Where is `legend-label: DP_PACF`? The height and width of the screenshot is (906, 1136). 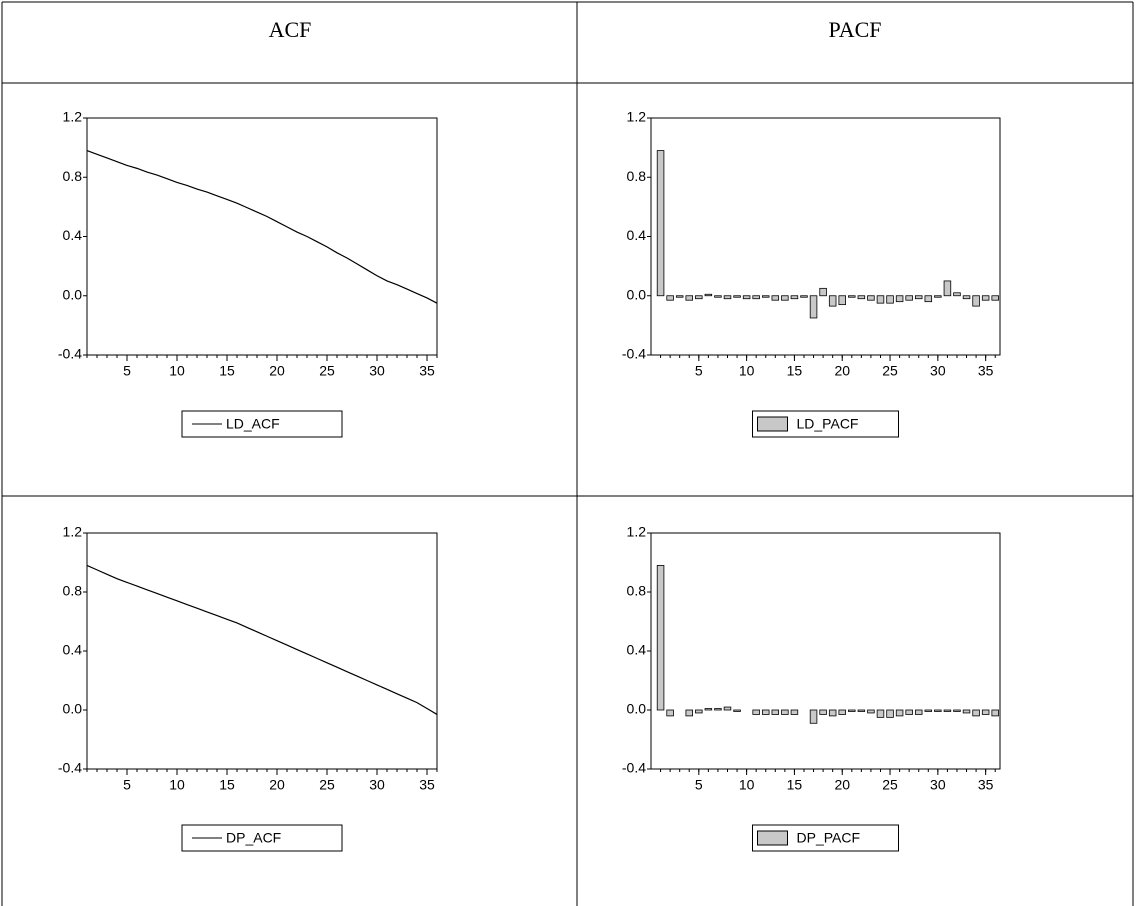
legend-label: DP_PACF is located at coordinates (829, 838).